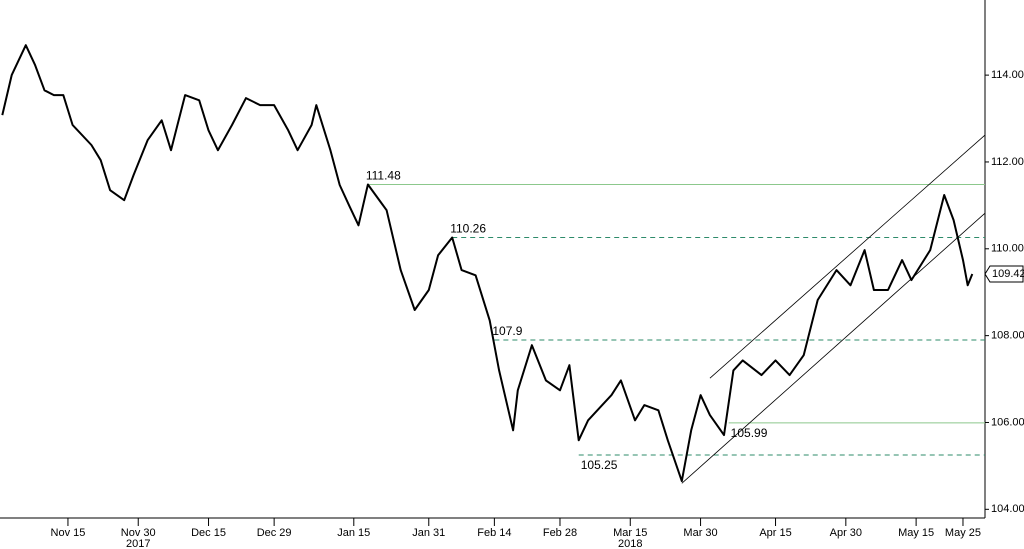 The image size is (1024, 549). I want to click on x-tick-label: Mar 15, so click(630, 533).